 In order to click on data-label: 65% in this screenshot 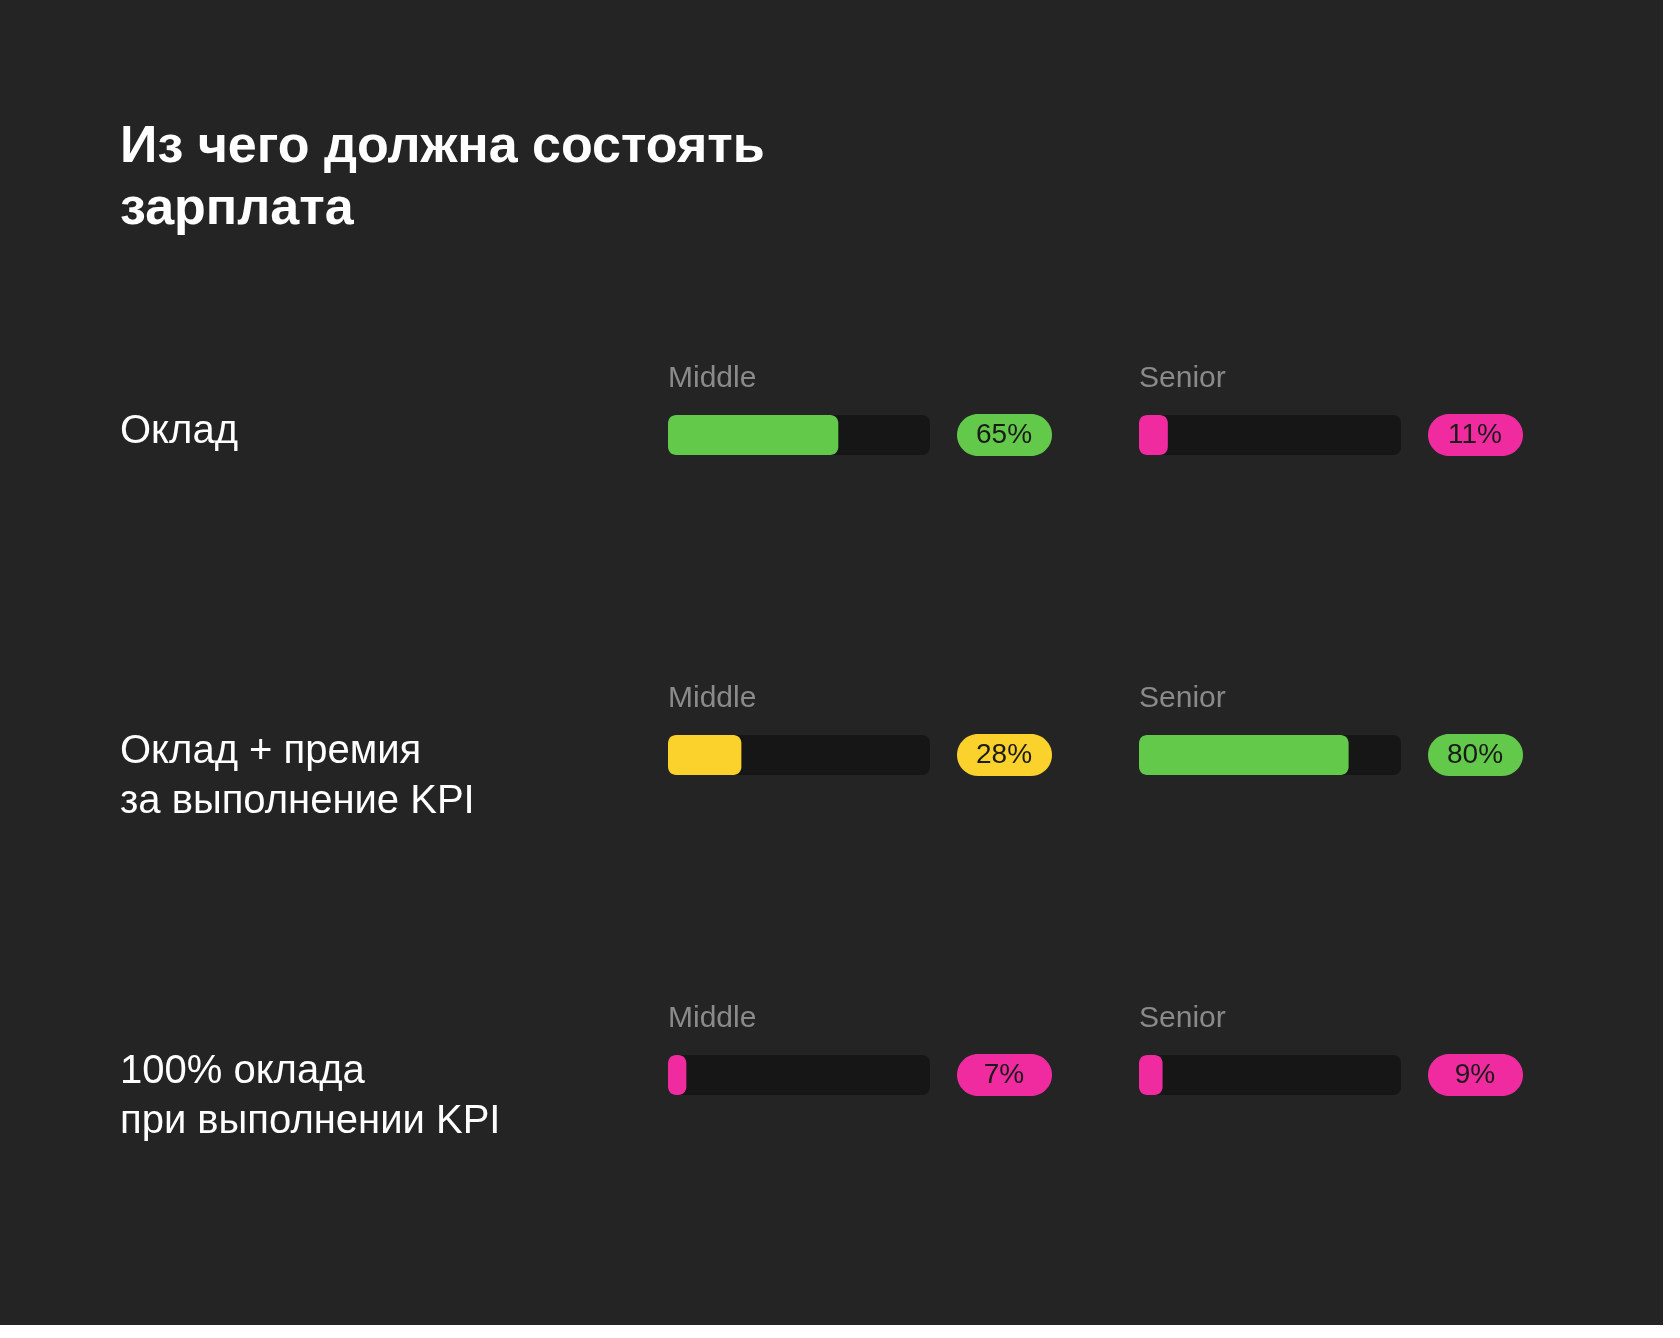, I will do `click(1004, 433)`.